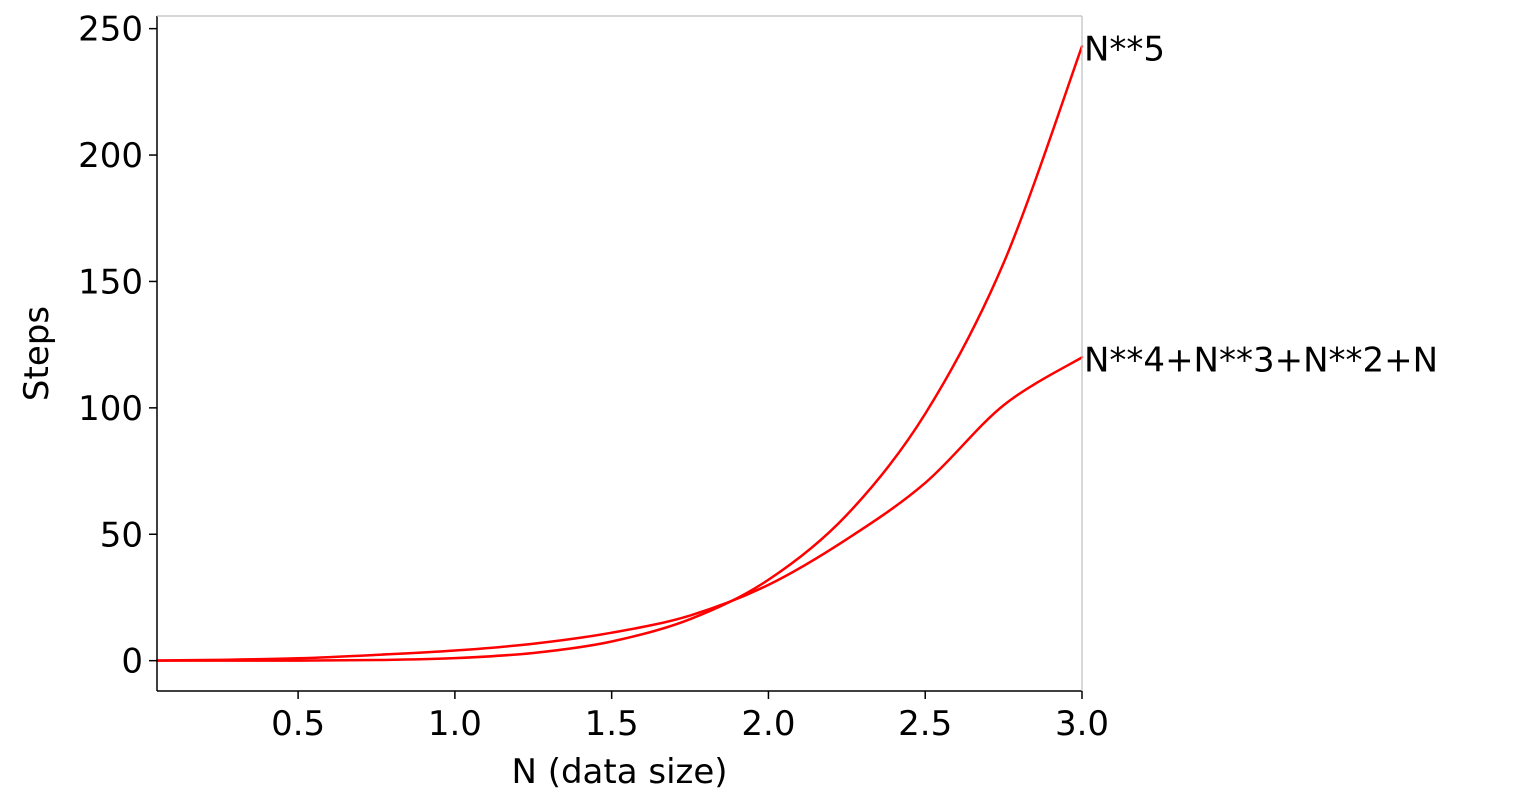 Image resolution: width=1520 pixels, height=789 pixels. I want to click on y-tick-label: 150, so click(110, 282).